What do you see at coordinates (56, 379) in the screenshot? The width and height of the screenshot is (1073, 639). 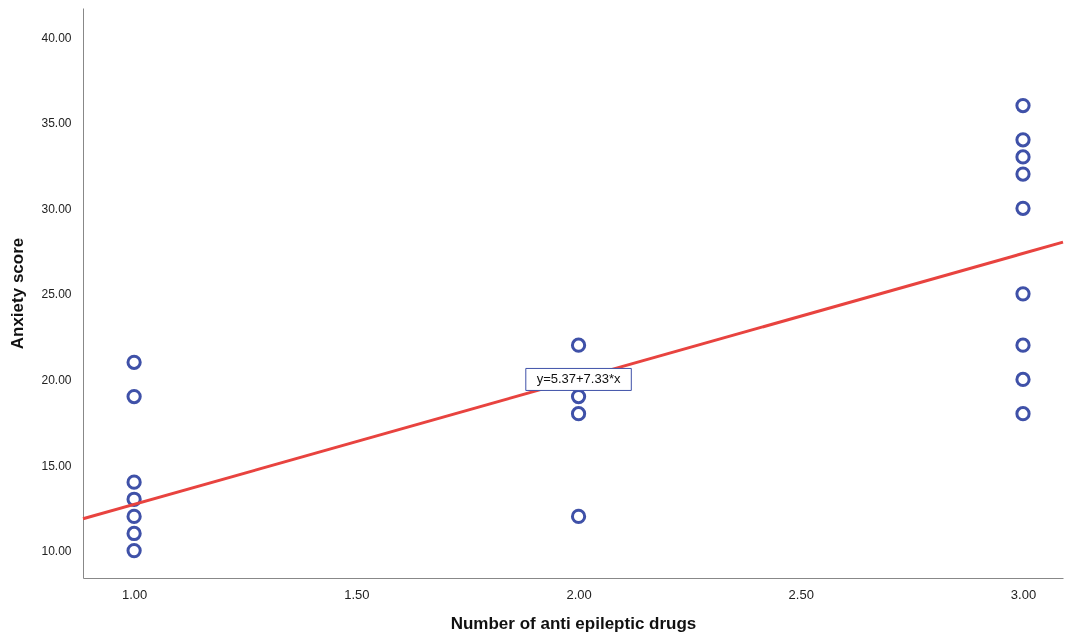 I see `y-tick-label: 20.00` at bounding box center [56, 379].